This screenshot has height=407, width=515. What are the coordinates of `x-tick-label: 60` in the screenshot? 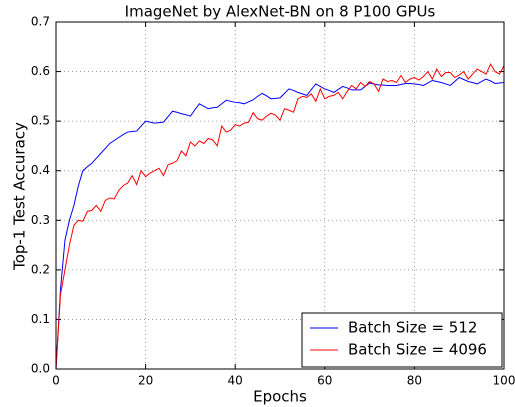 It's located at (324, 381).